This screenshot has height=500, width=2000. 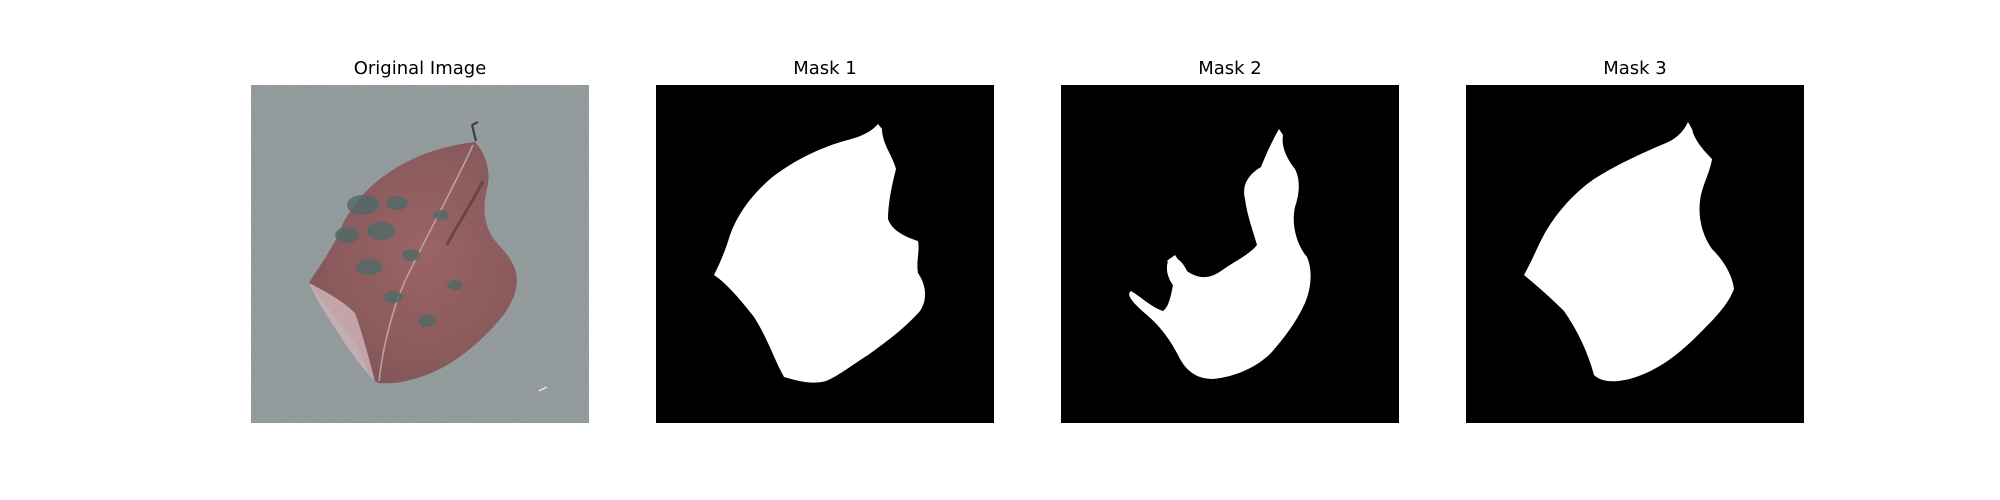 I want to click on panel-title: Original Image, so click(x=420, y=68).